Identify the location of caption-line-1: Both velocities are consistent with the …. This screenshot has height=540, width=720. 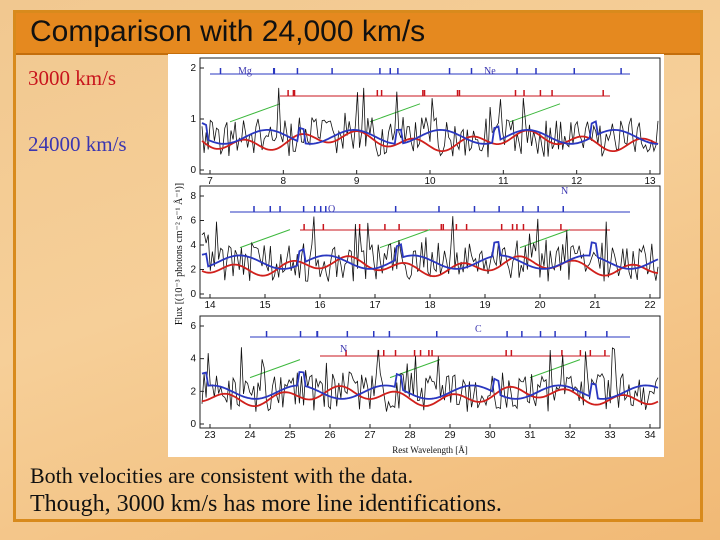
(222, 475).